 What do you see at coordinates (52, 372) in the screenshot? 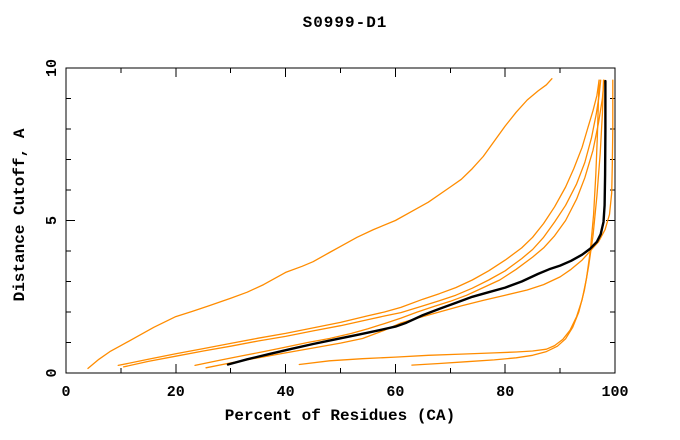
I see `y-tick-label: 0` at bounding box center [52, 372].